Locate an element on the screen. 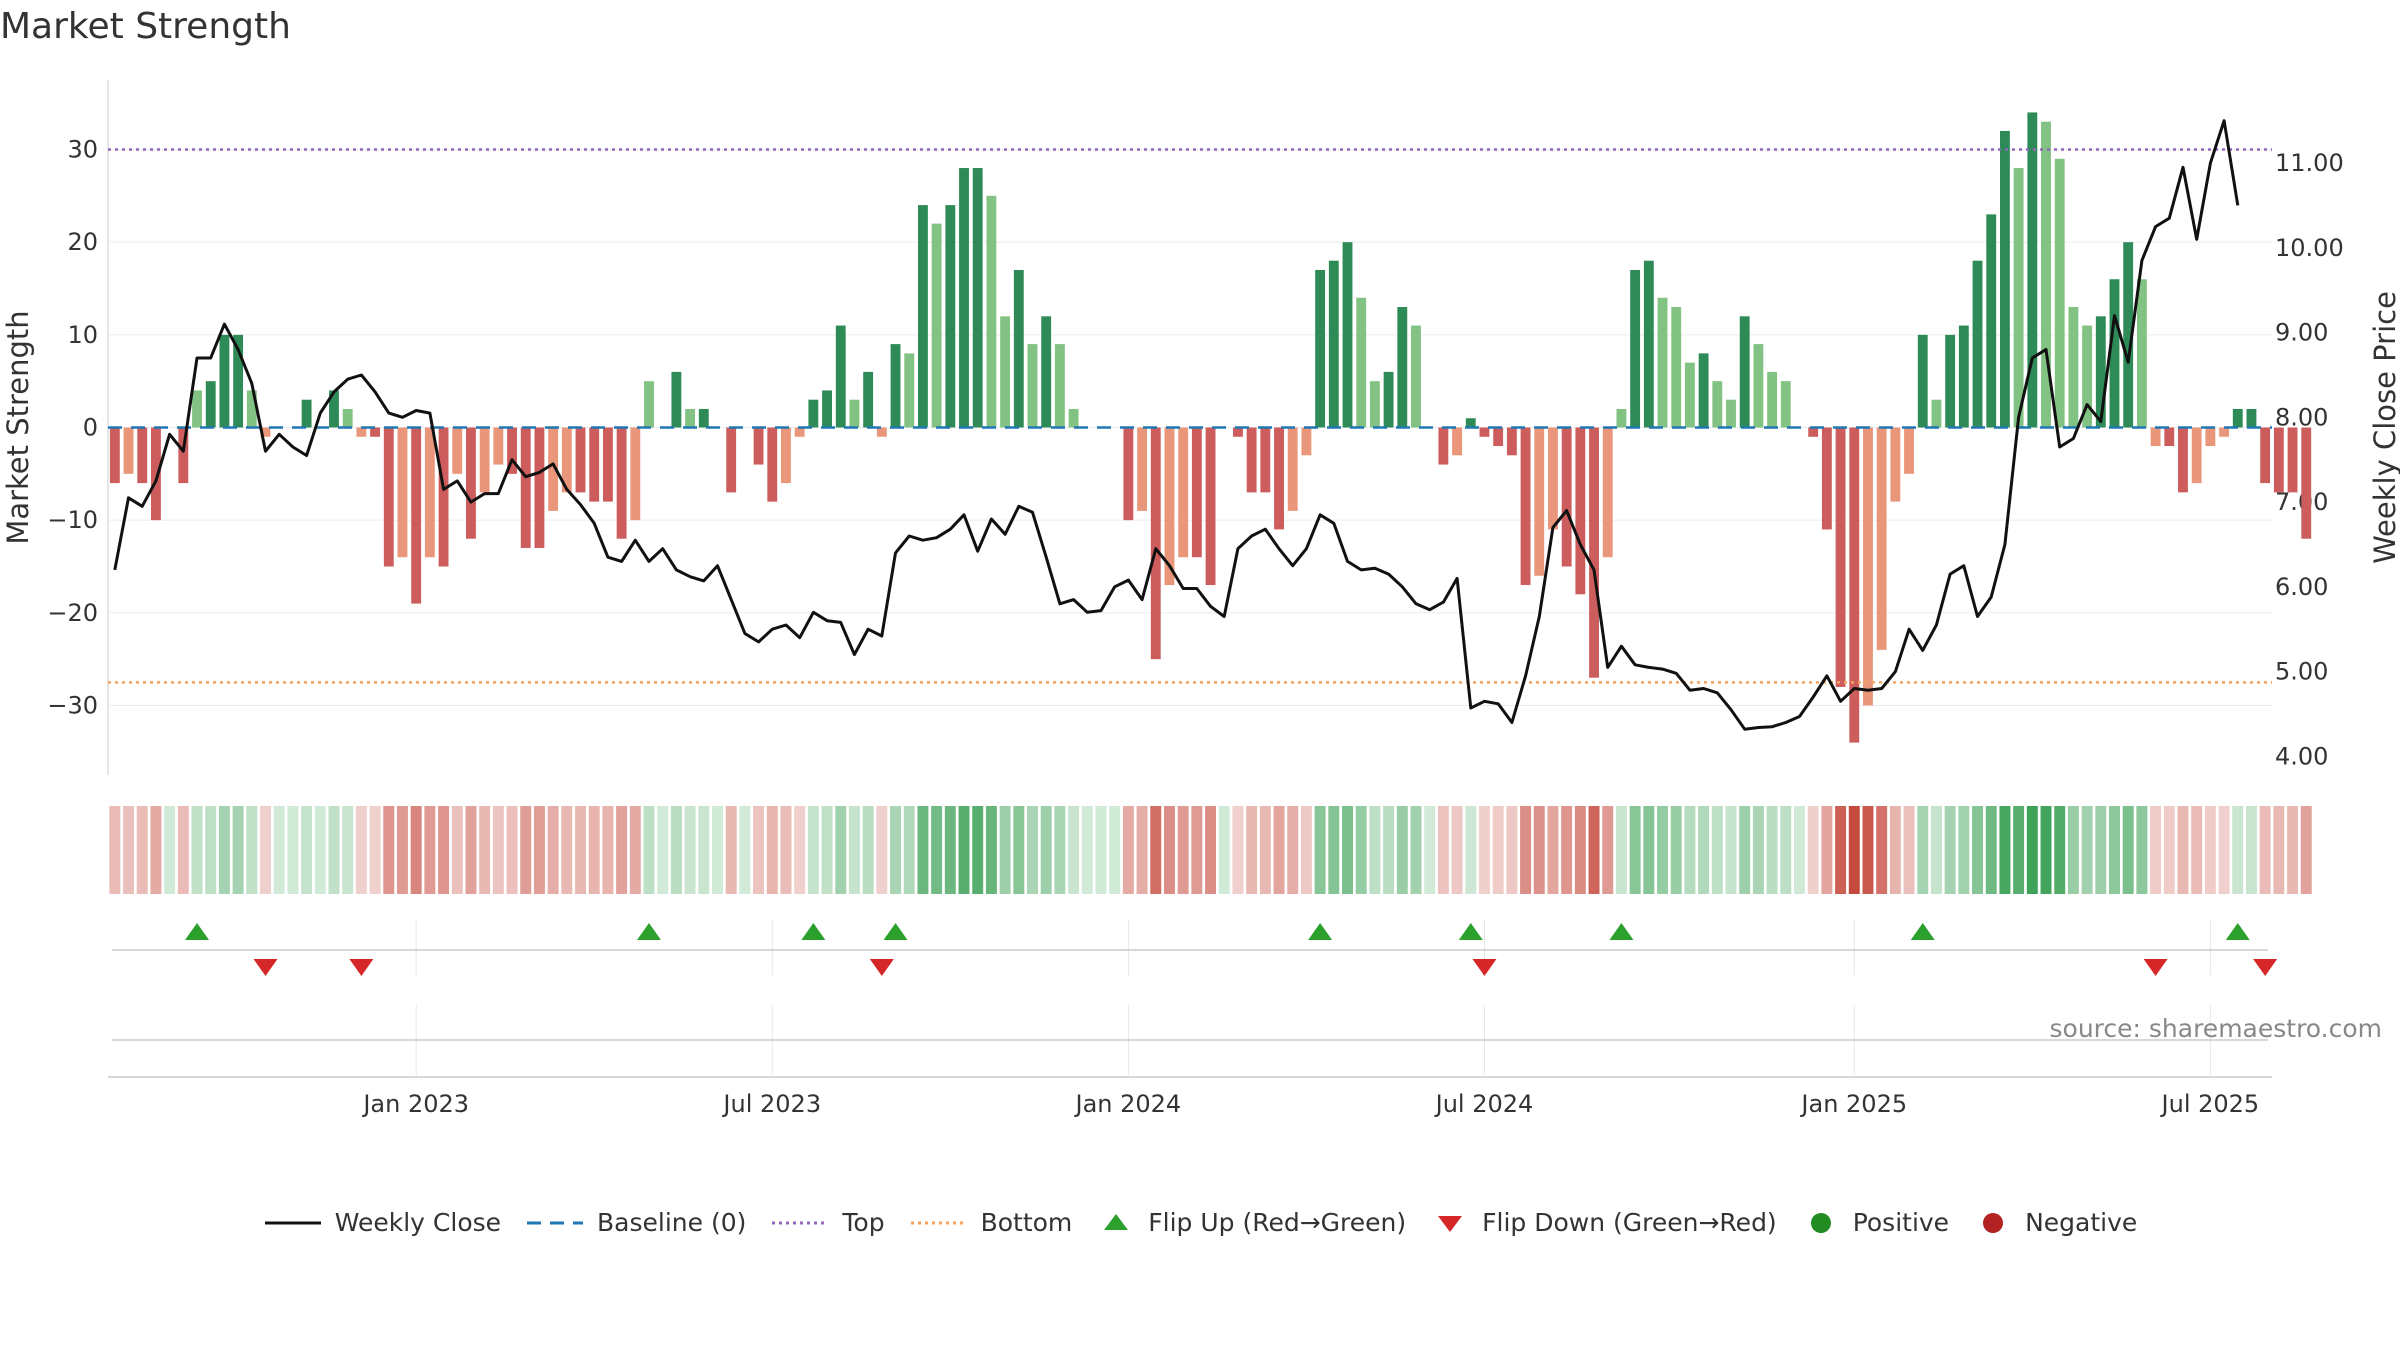 The image size is (2400, 1350). y2-tick-label: 11.00 is located at coordinates (2309, 163).